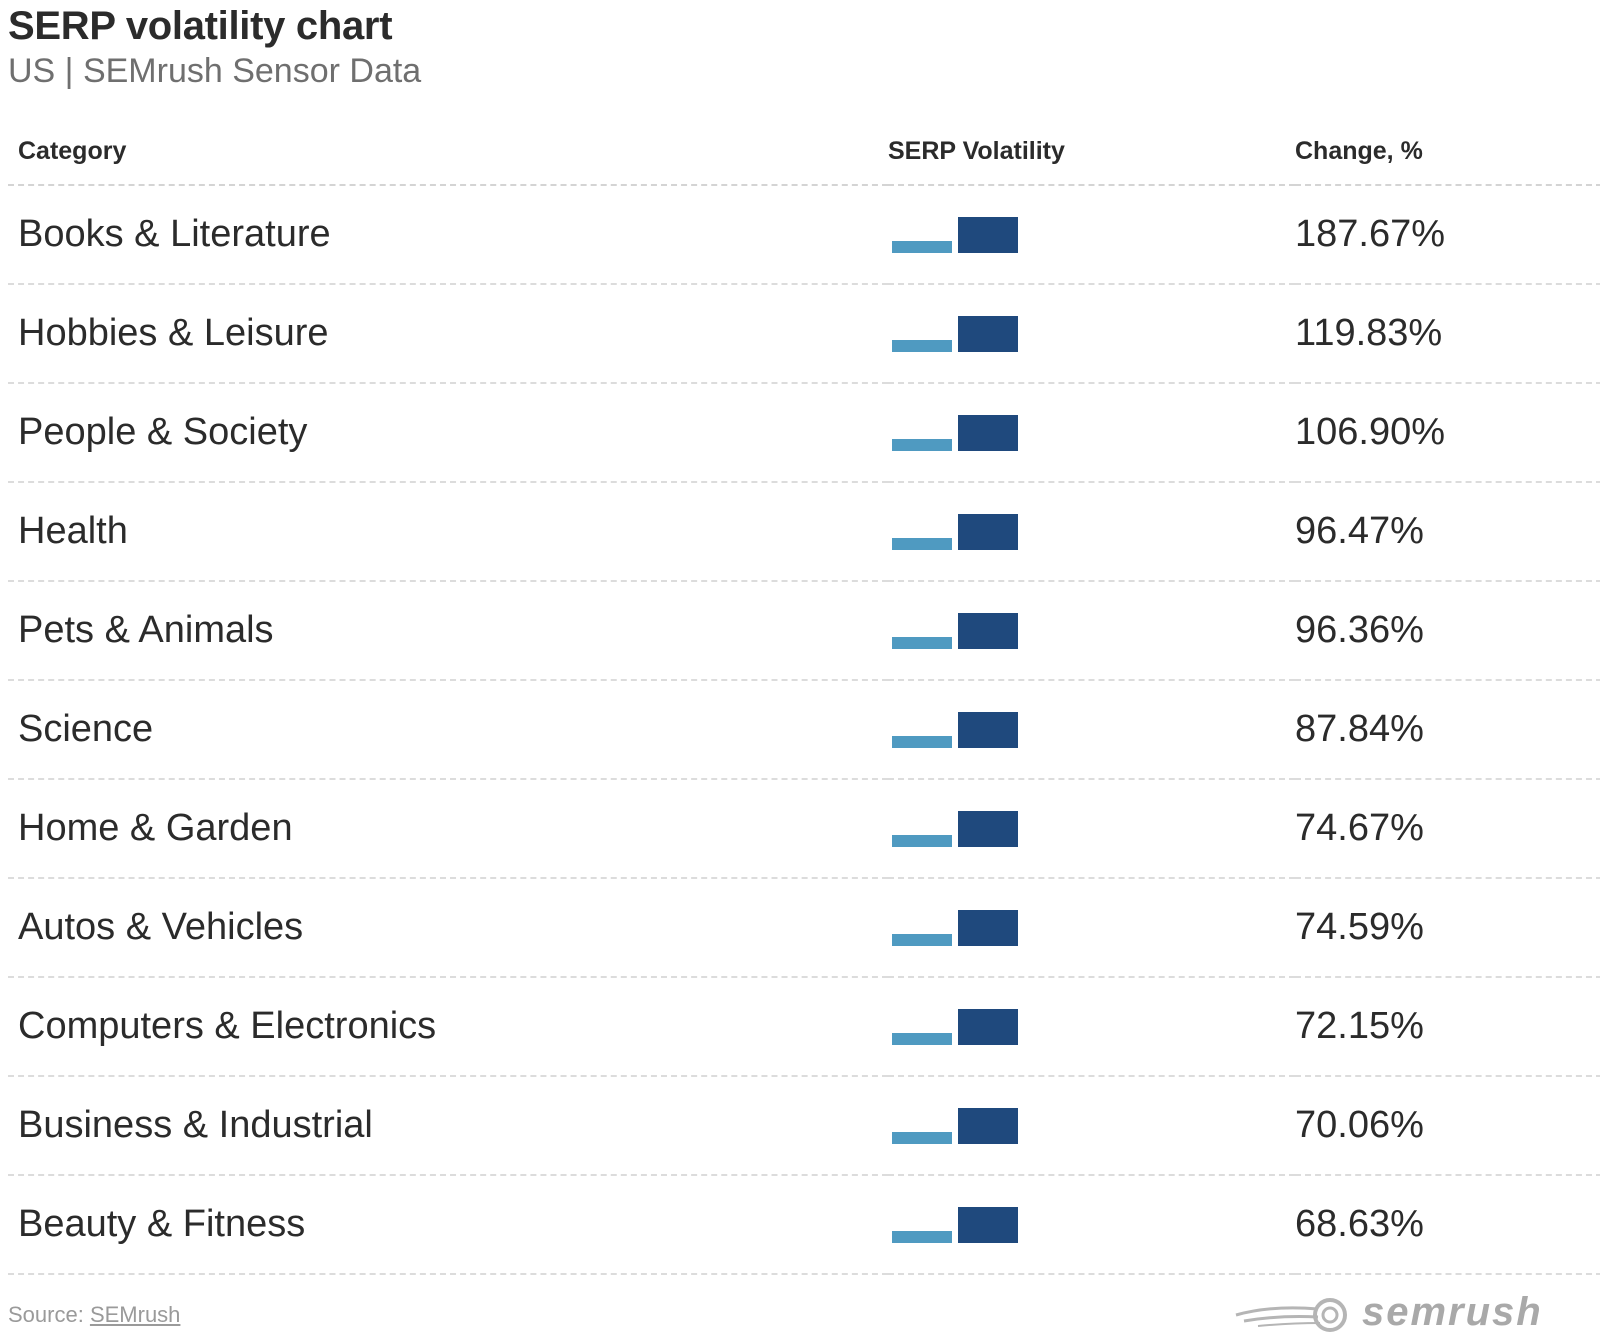 This screenshot has height=1340, width=1600. I want to click on table-row: Hobbies & Leisure 119.83%, so click(804, 334).